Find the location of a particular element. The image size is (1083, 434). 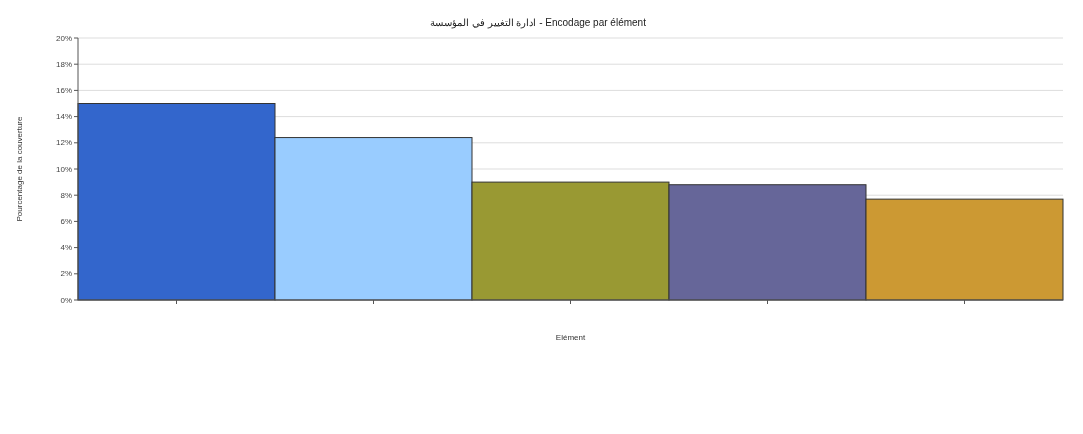

y-tick-label: 8% is located at coordinates (66, 195).